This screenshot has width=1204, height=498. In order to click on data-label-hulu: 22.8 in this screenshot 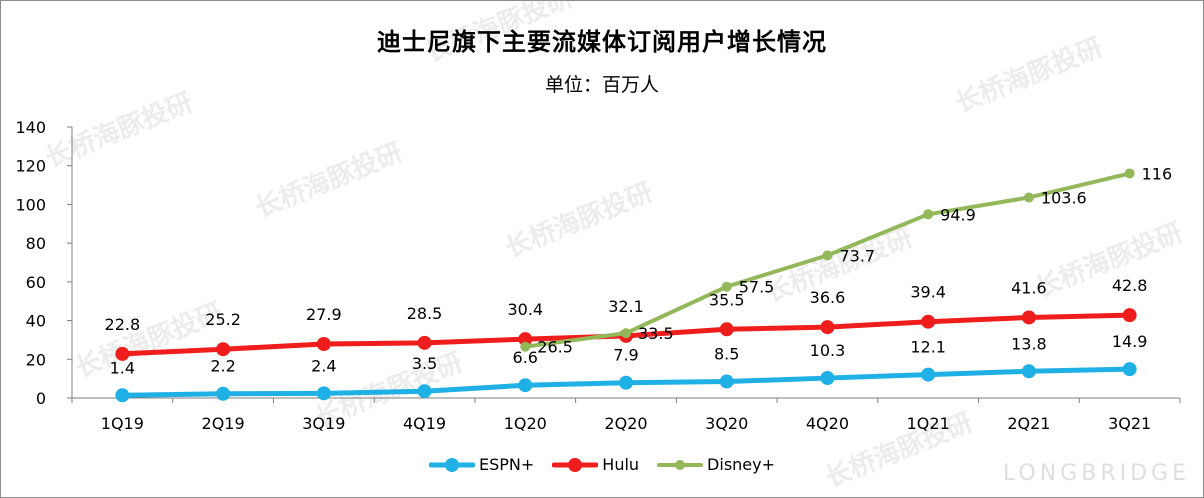, I will do `click(123, 324)`.